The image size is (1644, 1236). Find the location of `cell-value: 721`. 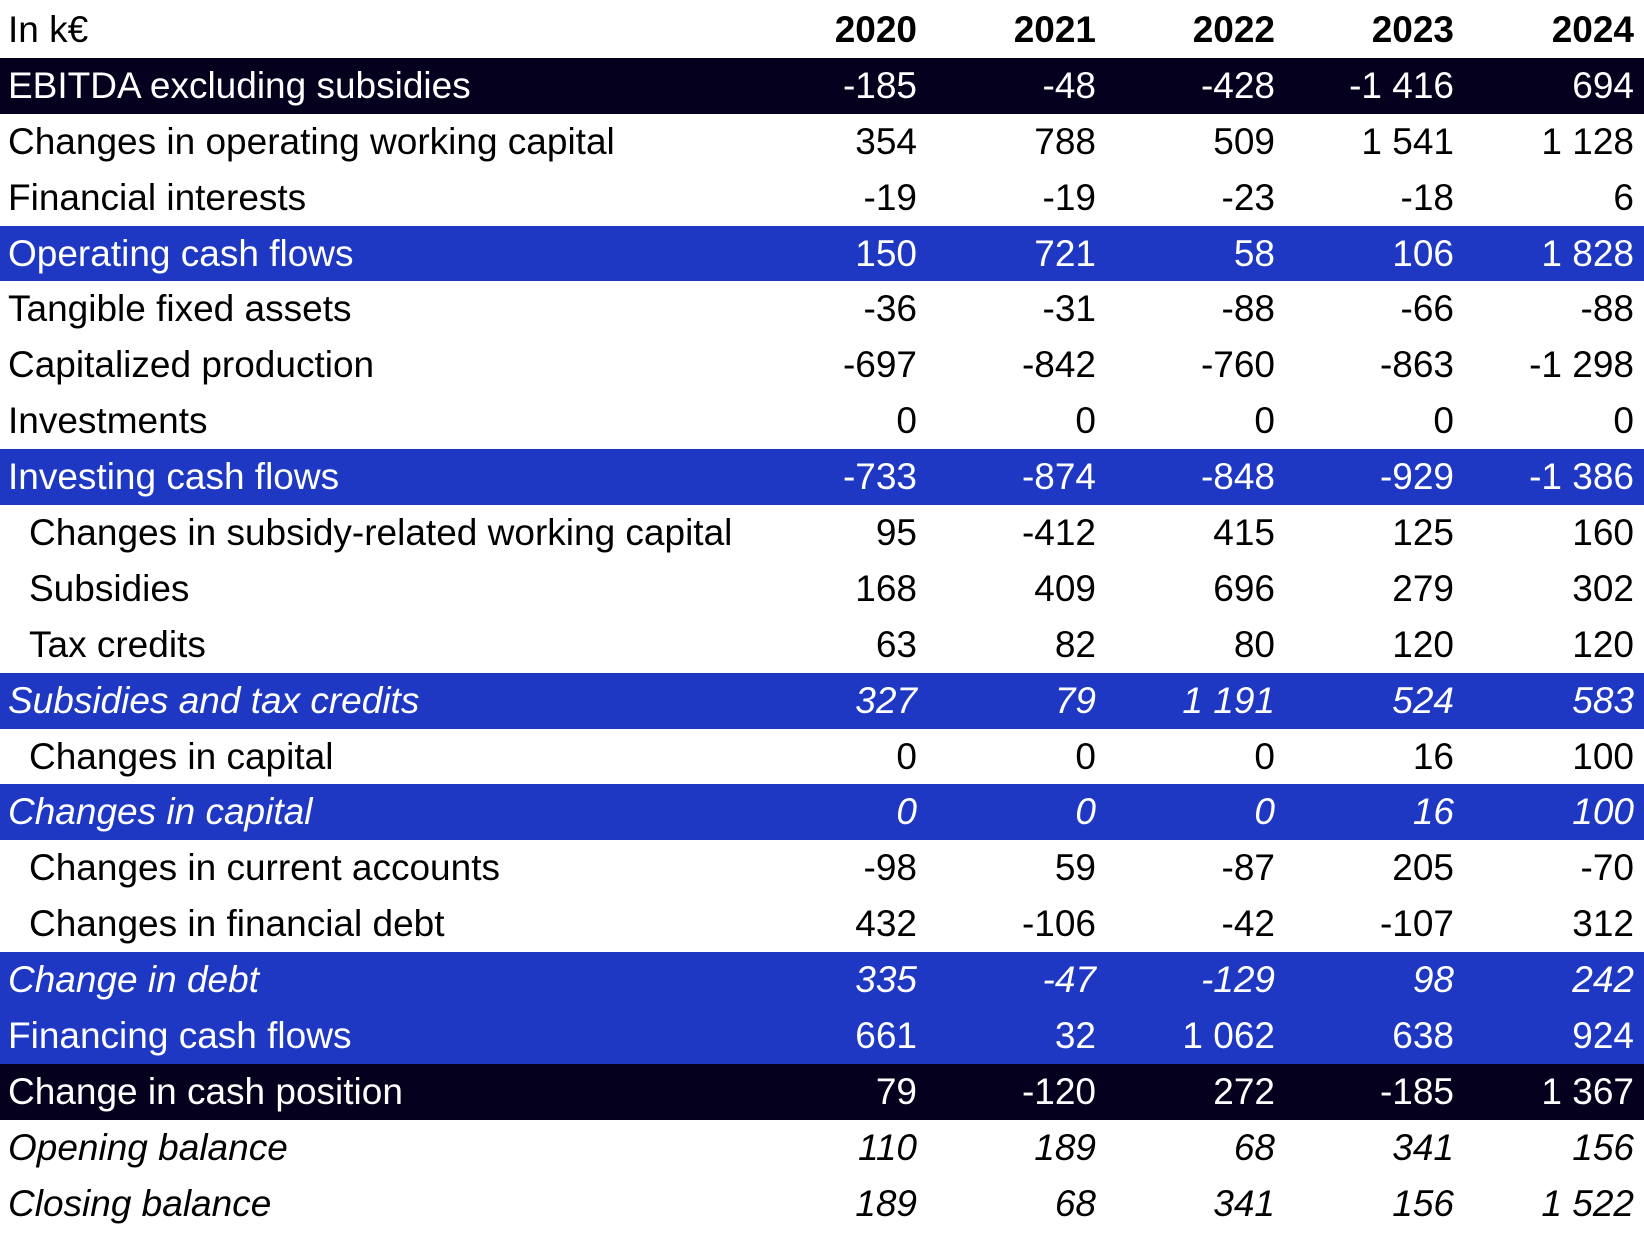

cell-value: 721 is located at coordinates (1065, 253).